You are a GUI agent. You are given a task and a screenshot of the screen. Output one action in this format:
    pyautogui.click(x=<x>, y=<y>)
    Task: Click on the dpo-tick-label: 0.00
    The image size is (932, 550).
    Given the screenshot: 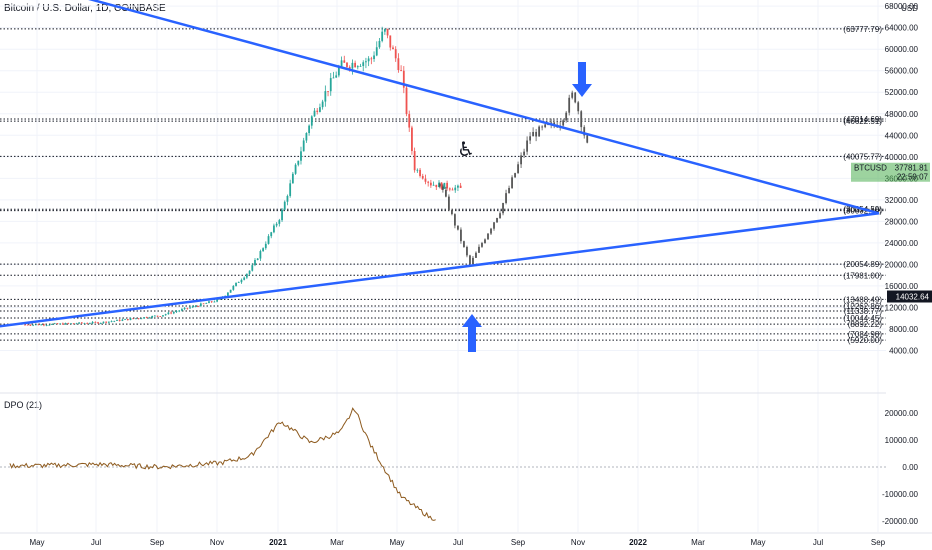 What is the action you would take?
    pyautogui.click(x=910, y=467)
    